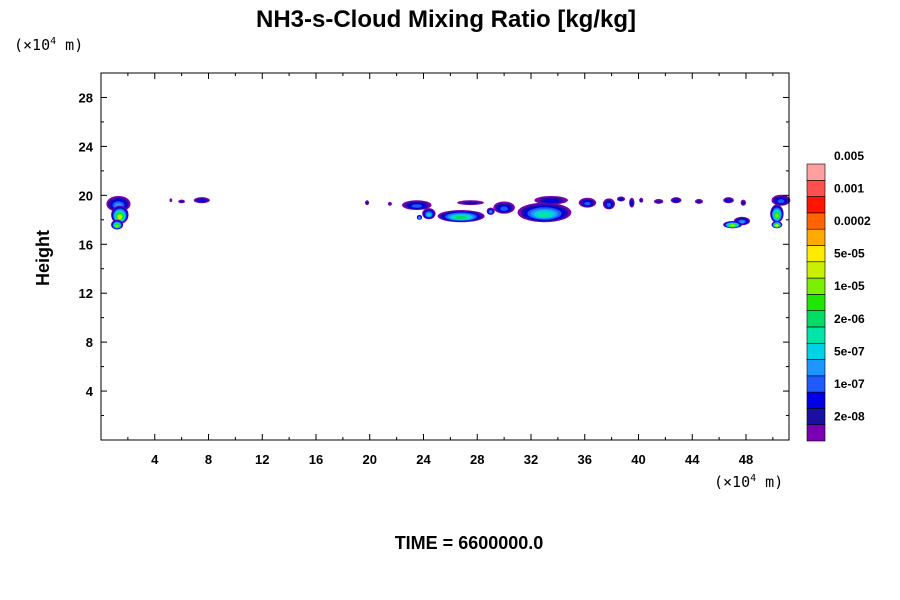 The image size is (900, 600). What do you see at coordinates (753, 478) in the screenshot?
I see `x-unit-exp: 4` at bounding box center [753, 478].